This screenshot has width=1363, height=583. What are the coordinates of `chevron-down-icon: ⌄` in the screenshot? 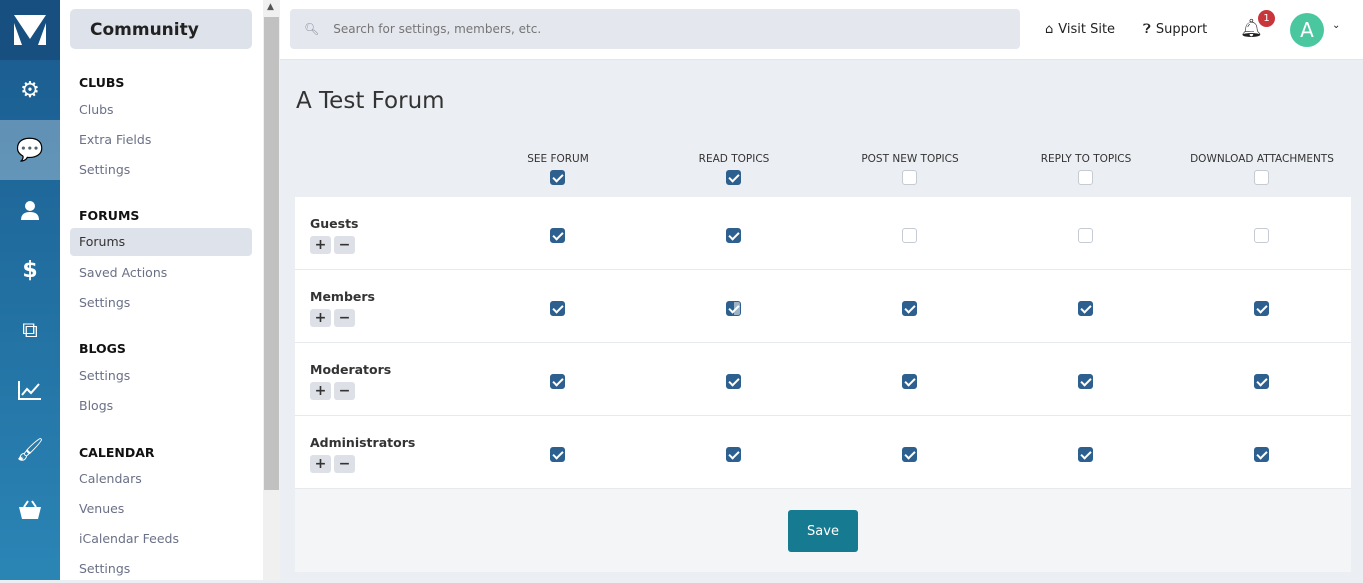 It's located at (1336, 25).